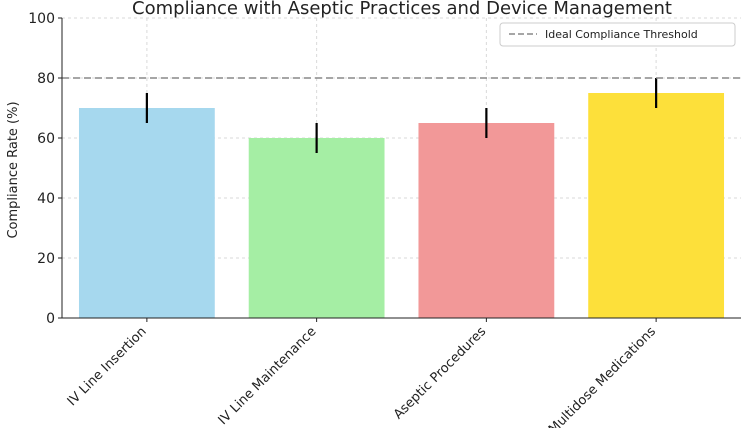 The image size is (744, 428). I want to click on x-tick-label: Aseptic Procedures, so click(440, 373).